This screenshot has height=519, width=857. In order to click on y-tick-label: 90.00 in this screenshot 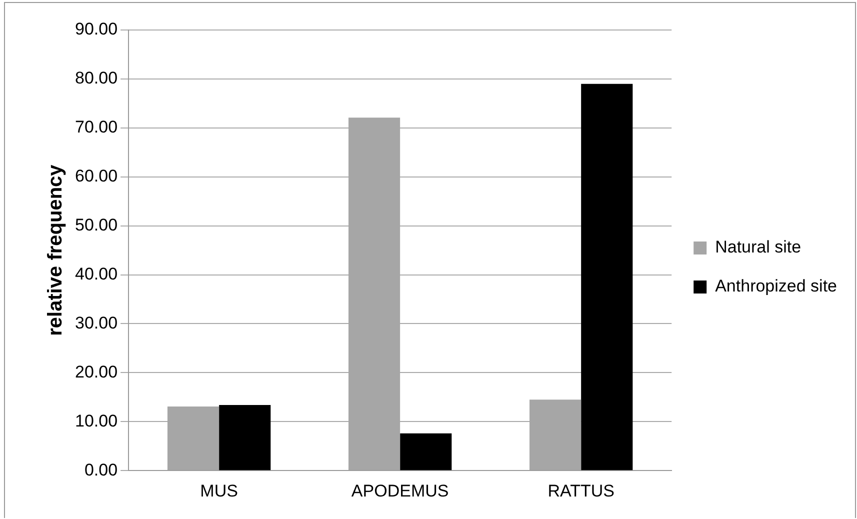, I will do `click(96, 29)`.